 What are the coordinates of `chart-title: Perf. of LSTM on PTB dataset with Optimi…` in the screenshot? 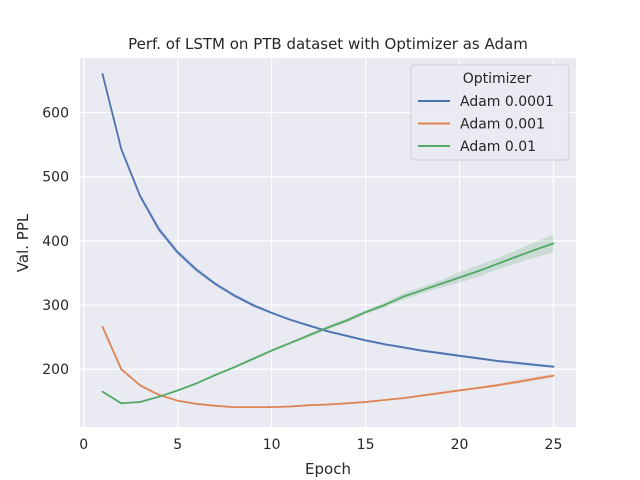 It's located at (328, 44).